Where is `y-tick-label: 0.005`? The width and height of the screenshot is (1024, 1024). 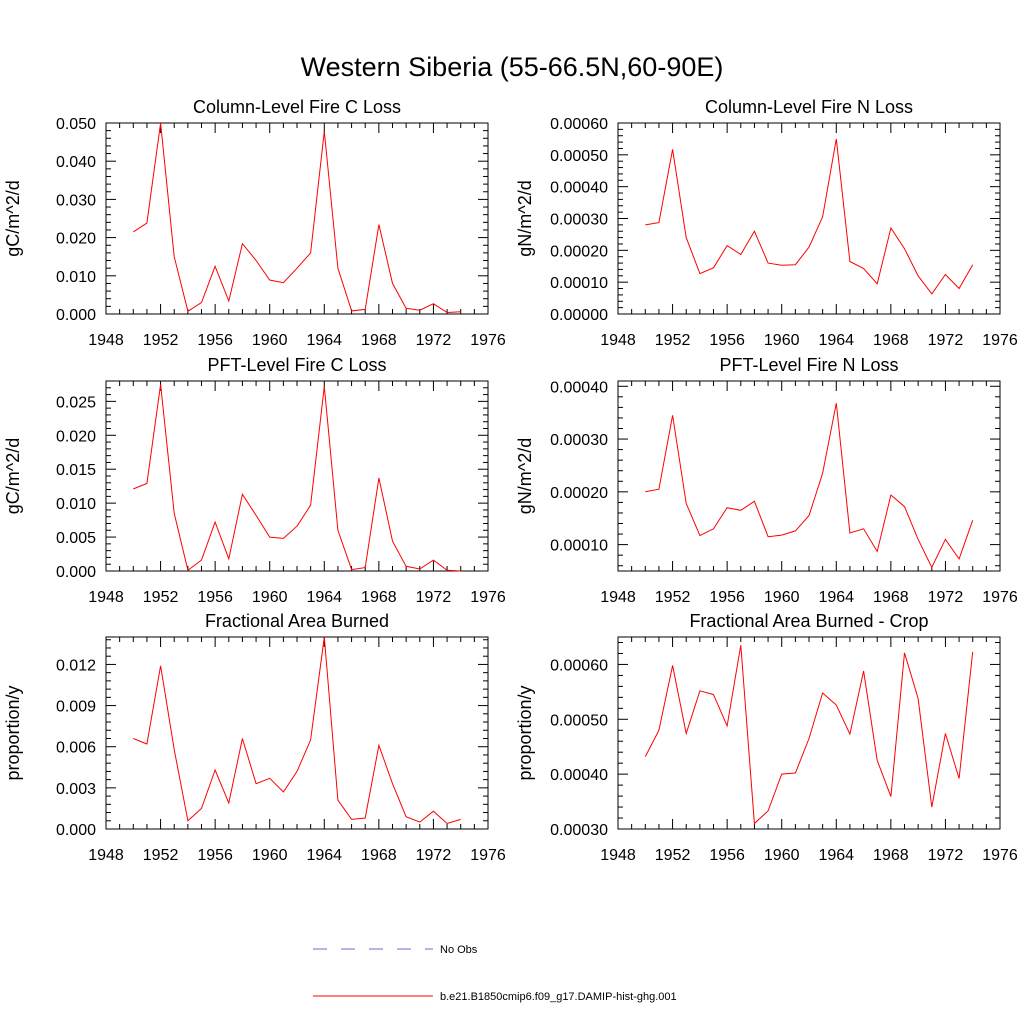 y-tick-label: 0.005 is located at coordinates (76, 538).